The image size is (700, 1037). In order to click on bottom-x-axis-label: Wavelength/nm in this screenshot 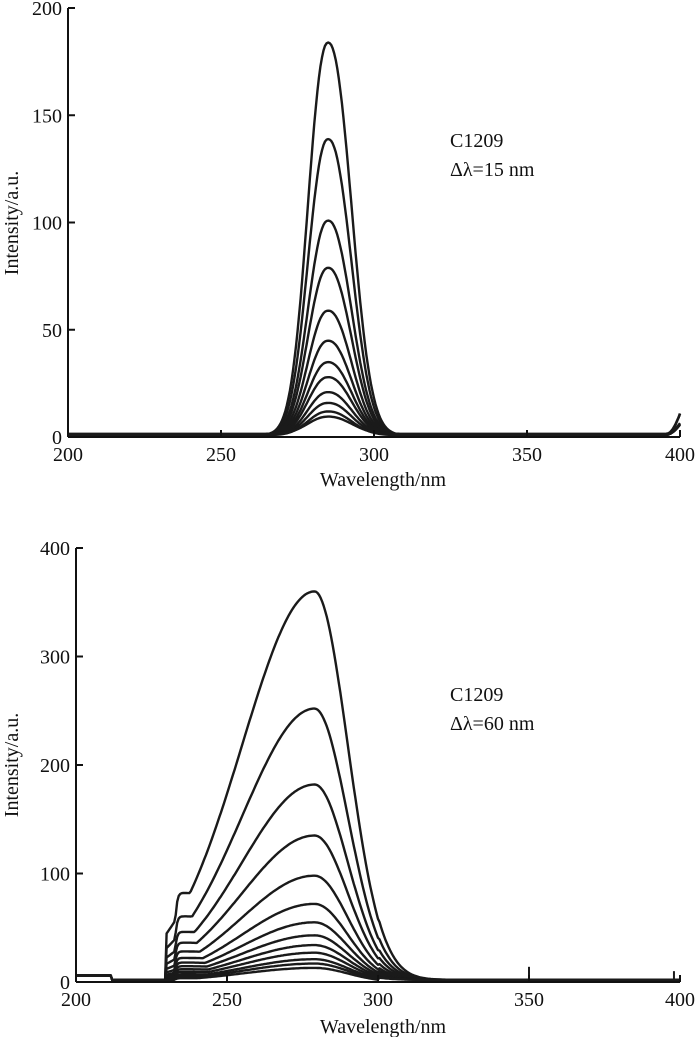, I will do `click(383, 1026)`.